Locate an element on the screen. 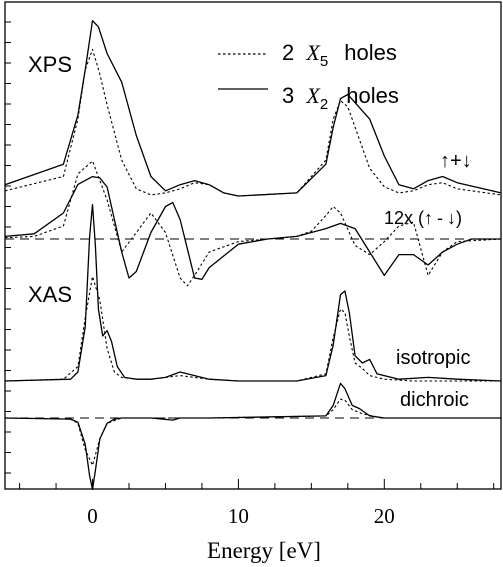 This screenshot has width=503, height=567. xas-dichroic-dotted-curve is located at coordinates (252, 432).